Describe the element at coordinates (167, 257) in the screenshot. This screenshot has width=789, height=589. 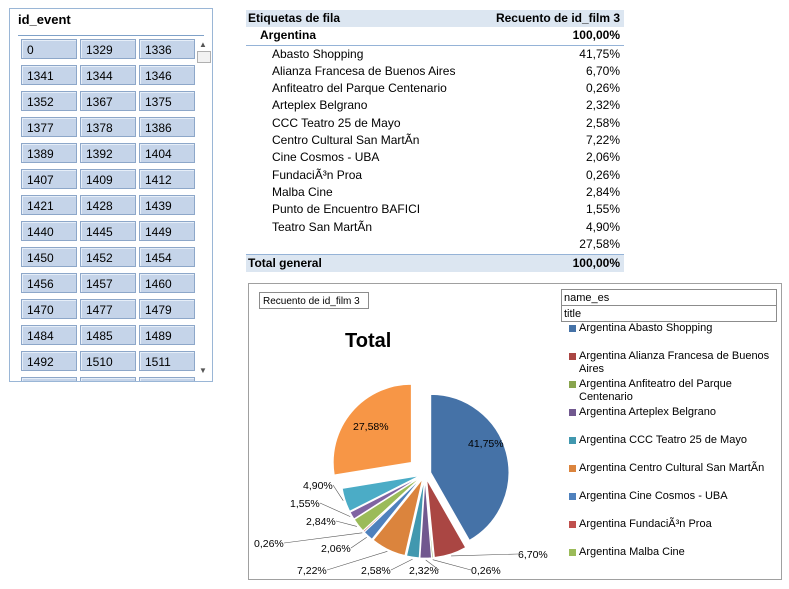
I see `slicer-item: 1454` at that location.